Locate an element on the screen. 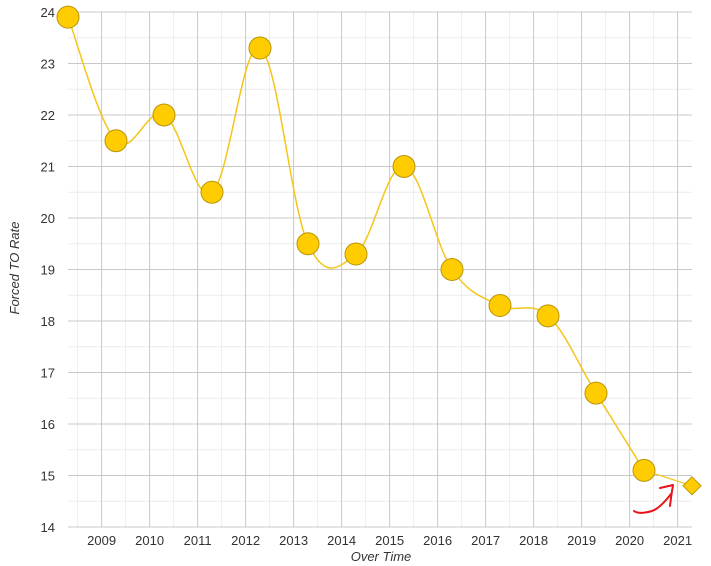 The image size is (711, 566). x-tick-label: 2019 is located at coordinates (581, 540).